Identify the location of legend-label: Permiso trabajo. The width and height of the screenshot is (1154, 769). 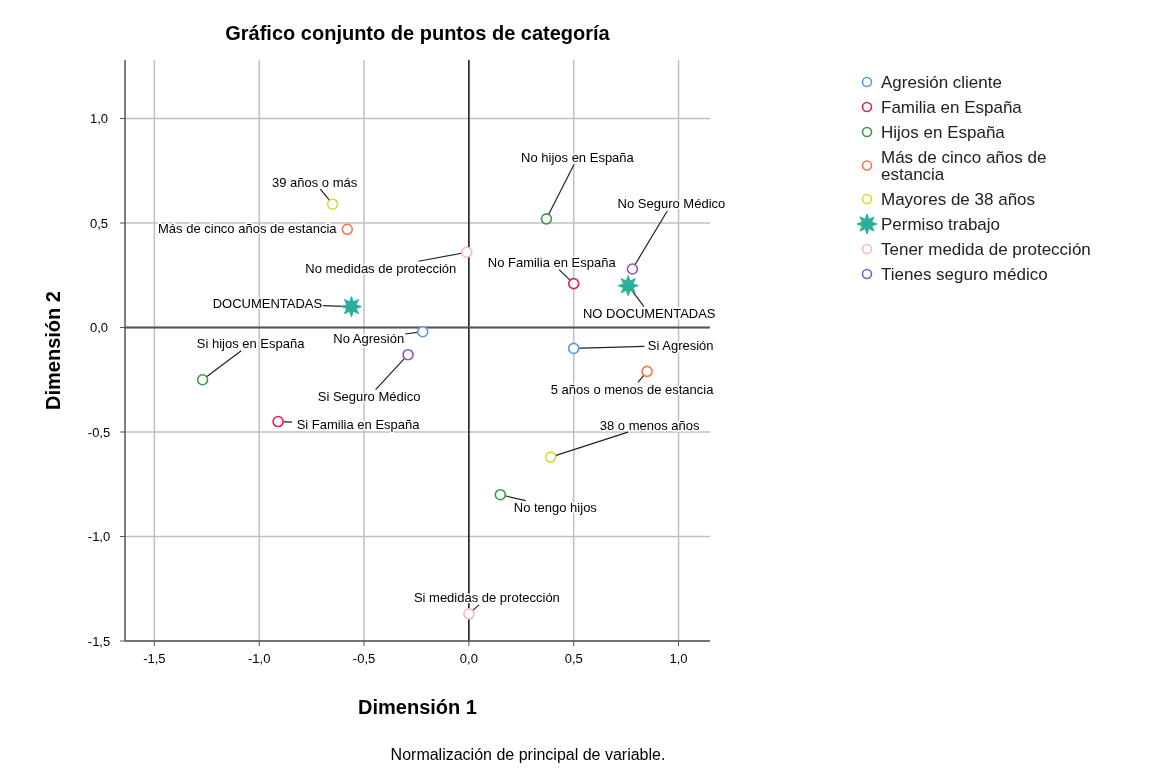
(941, 224).